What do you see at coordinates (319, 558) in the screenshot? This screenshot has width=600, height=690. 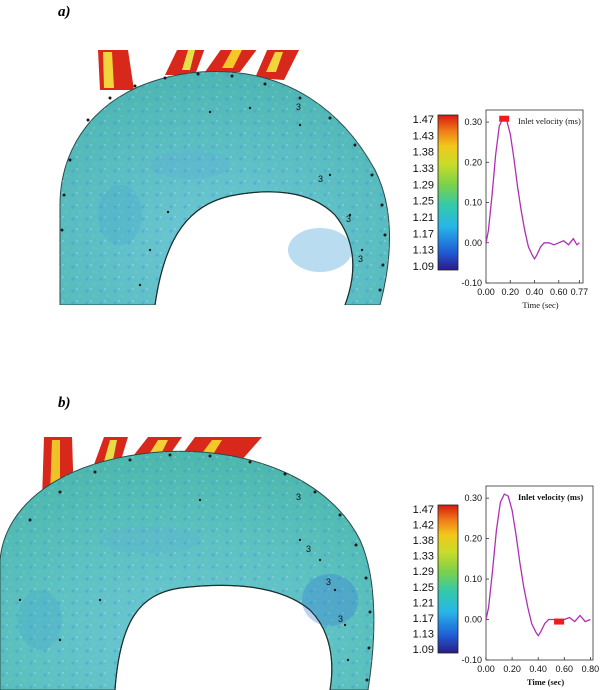 I see `contour-number-labels-b: 3 3 3 3` at bounding box center [319, 558].